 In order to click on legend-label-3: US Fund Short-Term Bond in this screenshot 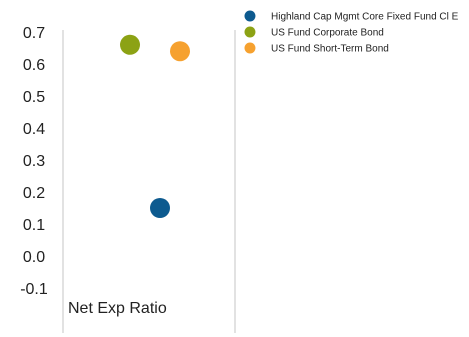, I will do `click(330, 49)`.